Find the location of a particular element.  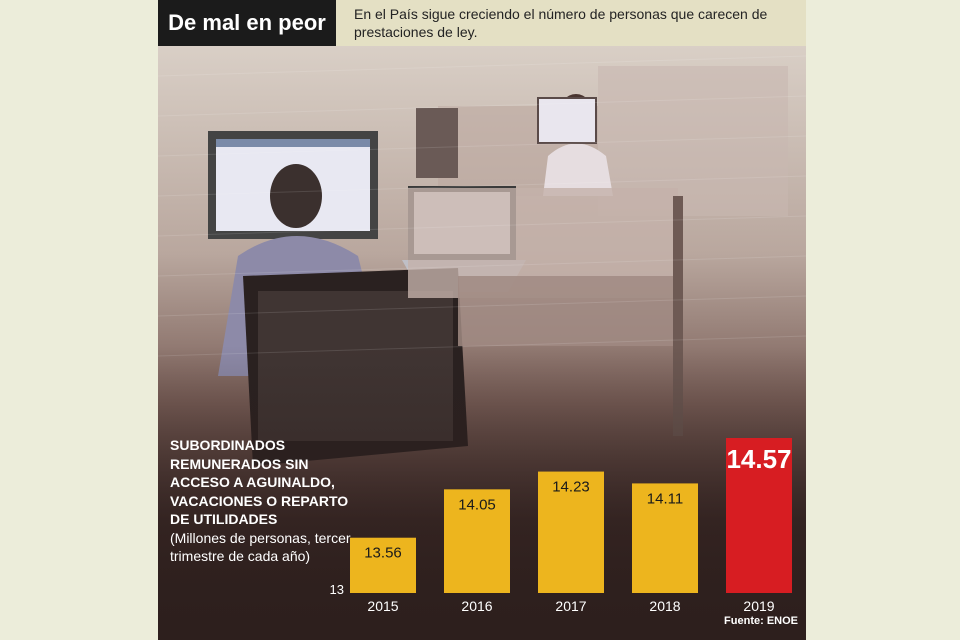

bar-2019 is located at coordinates (759, 515).